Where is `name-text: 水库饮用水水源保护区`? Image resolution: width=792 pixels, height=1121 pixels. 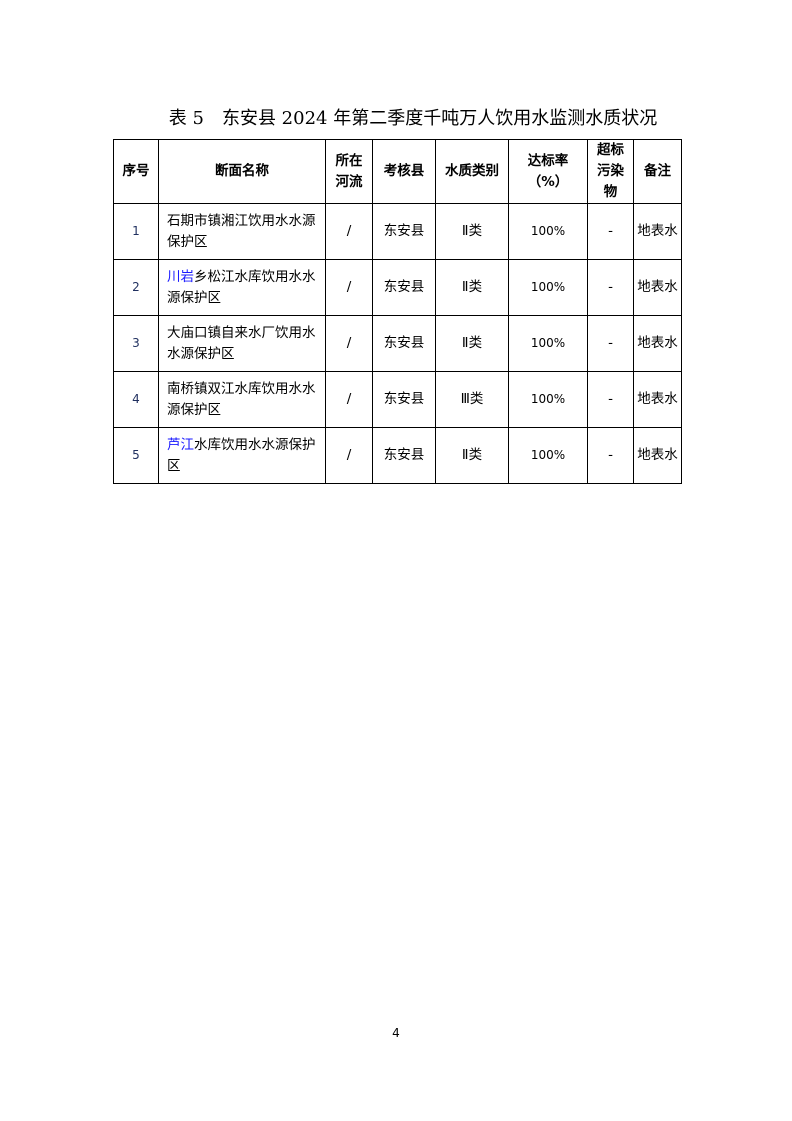 name-text: 水库饮用水水源保护区 is located at coordinates (241, 455).